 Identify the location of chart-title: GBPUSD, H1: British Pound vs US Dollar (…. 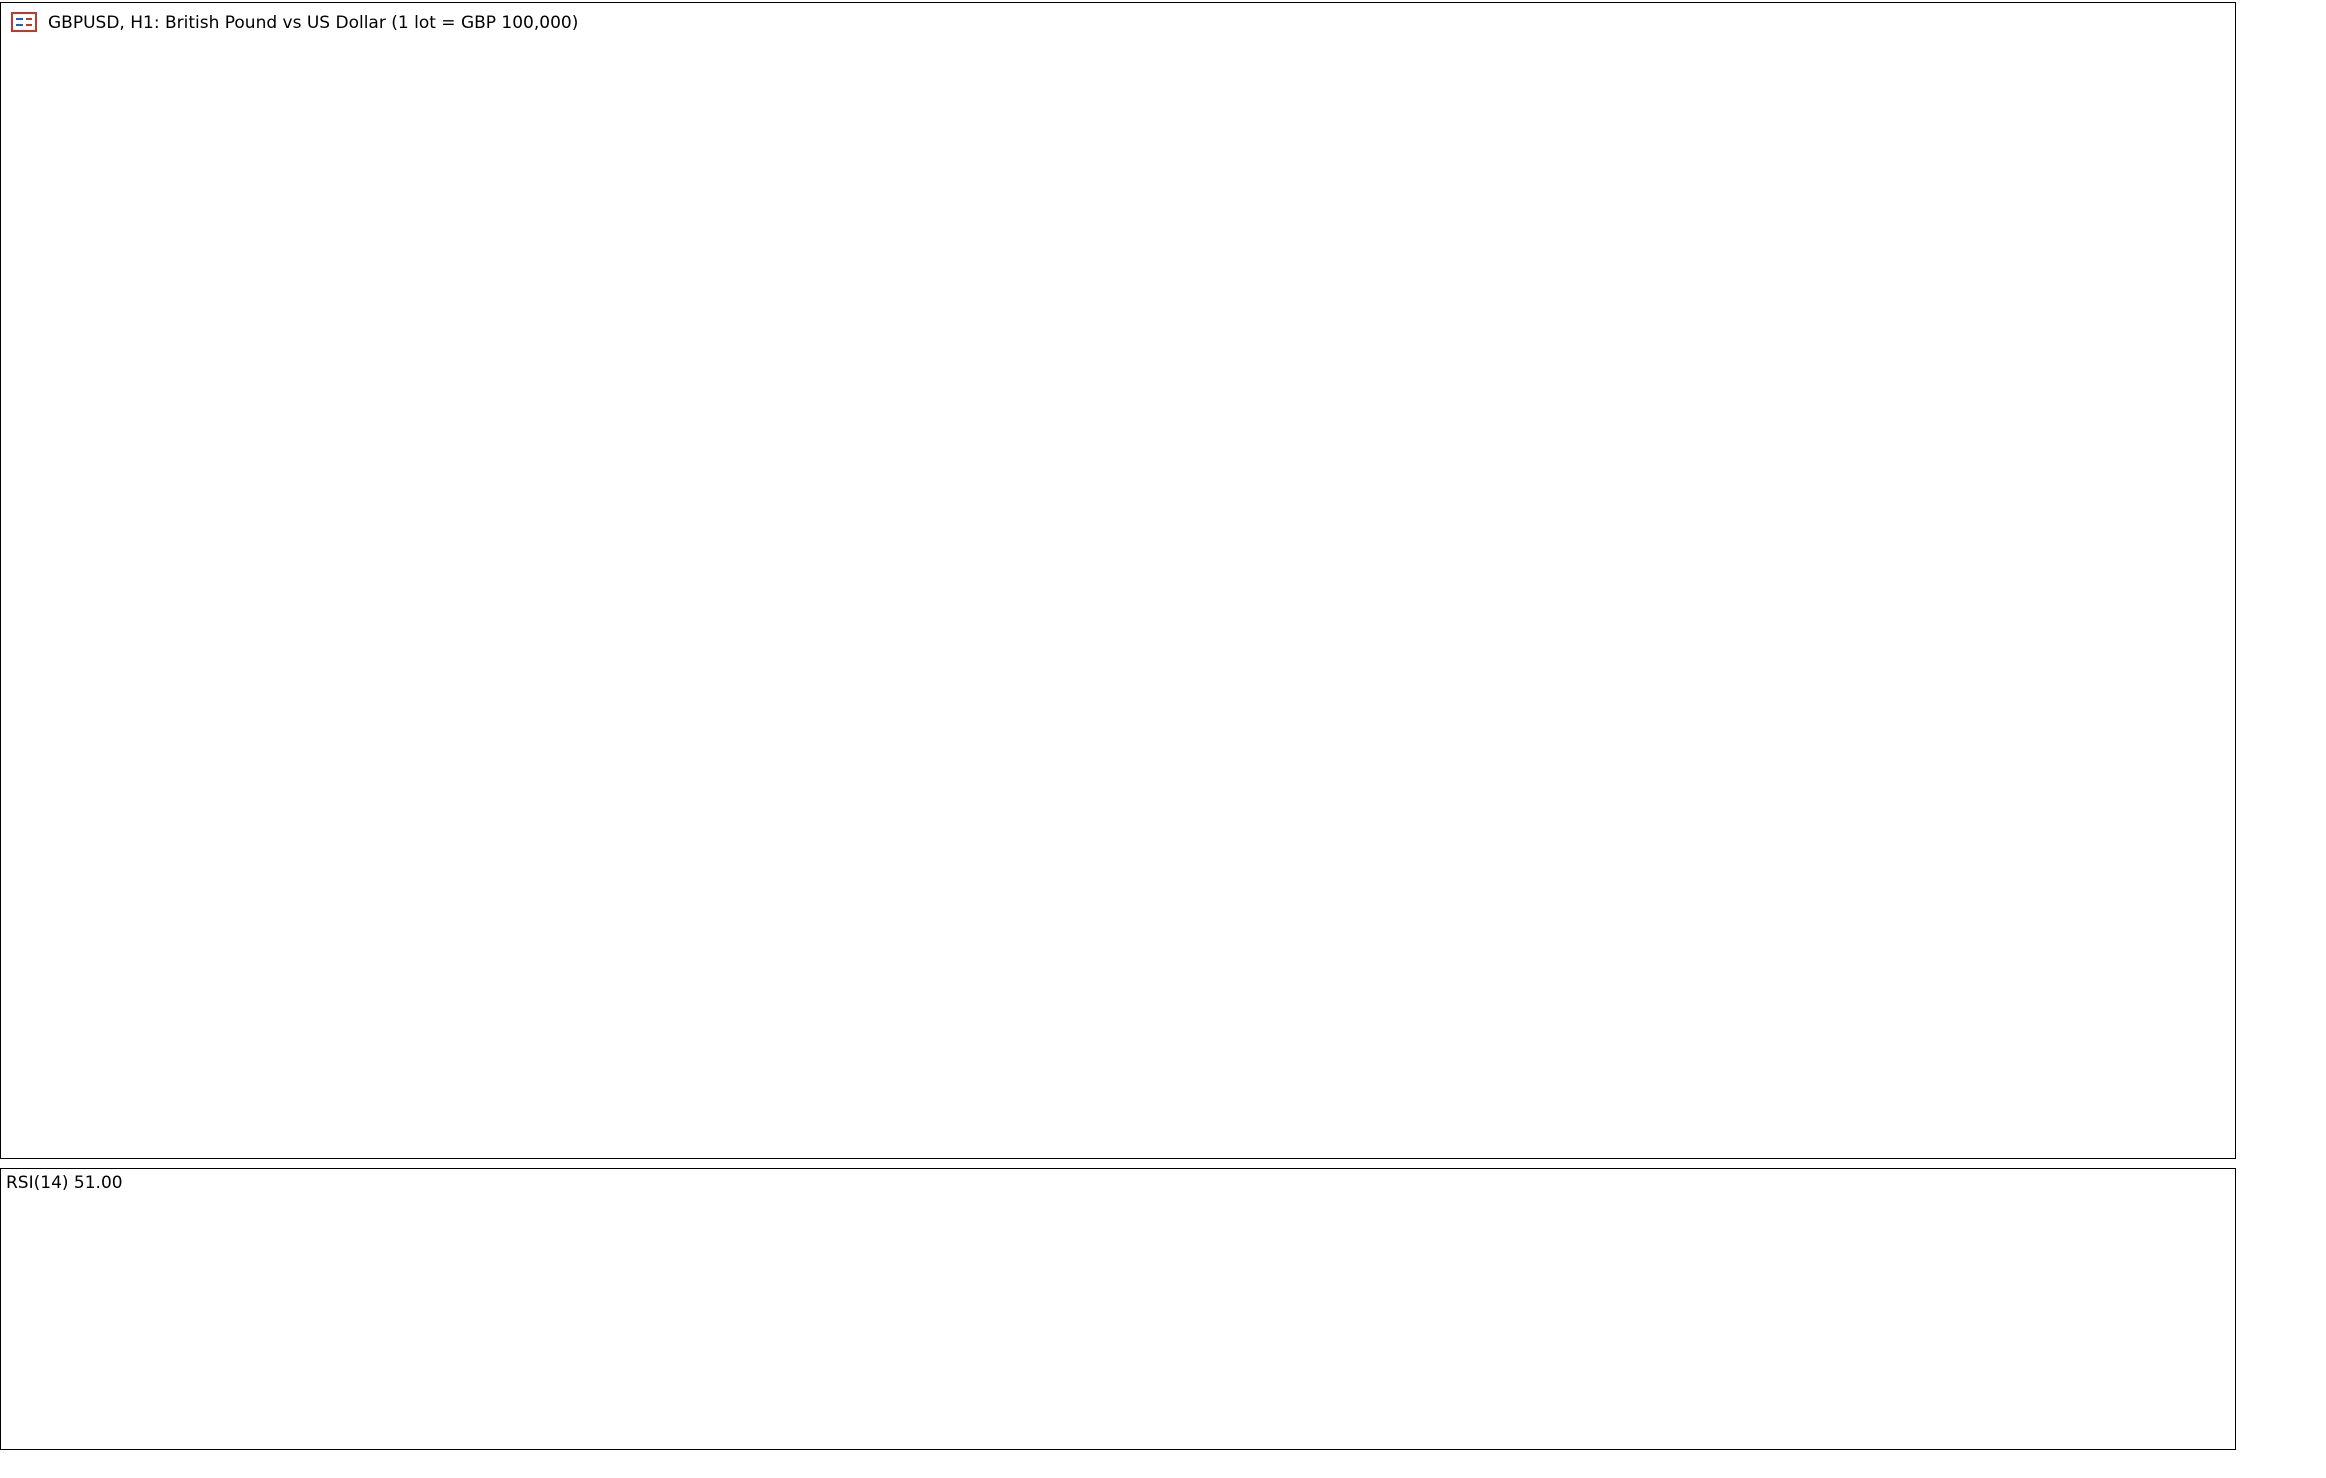
(313, 23).